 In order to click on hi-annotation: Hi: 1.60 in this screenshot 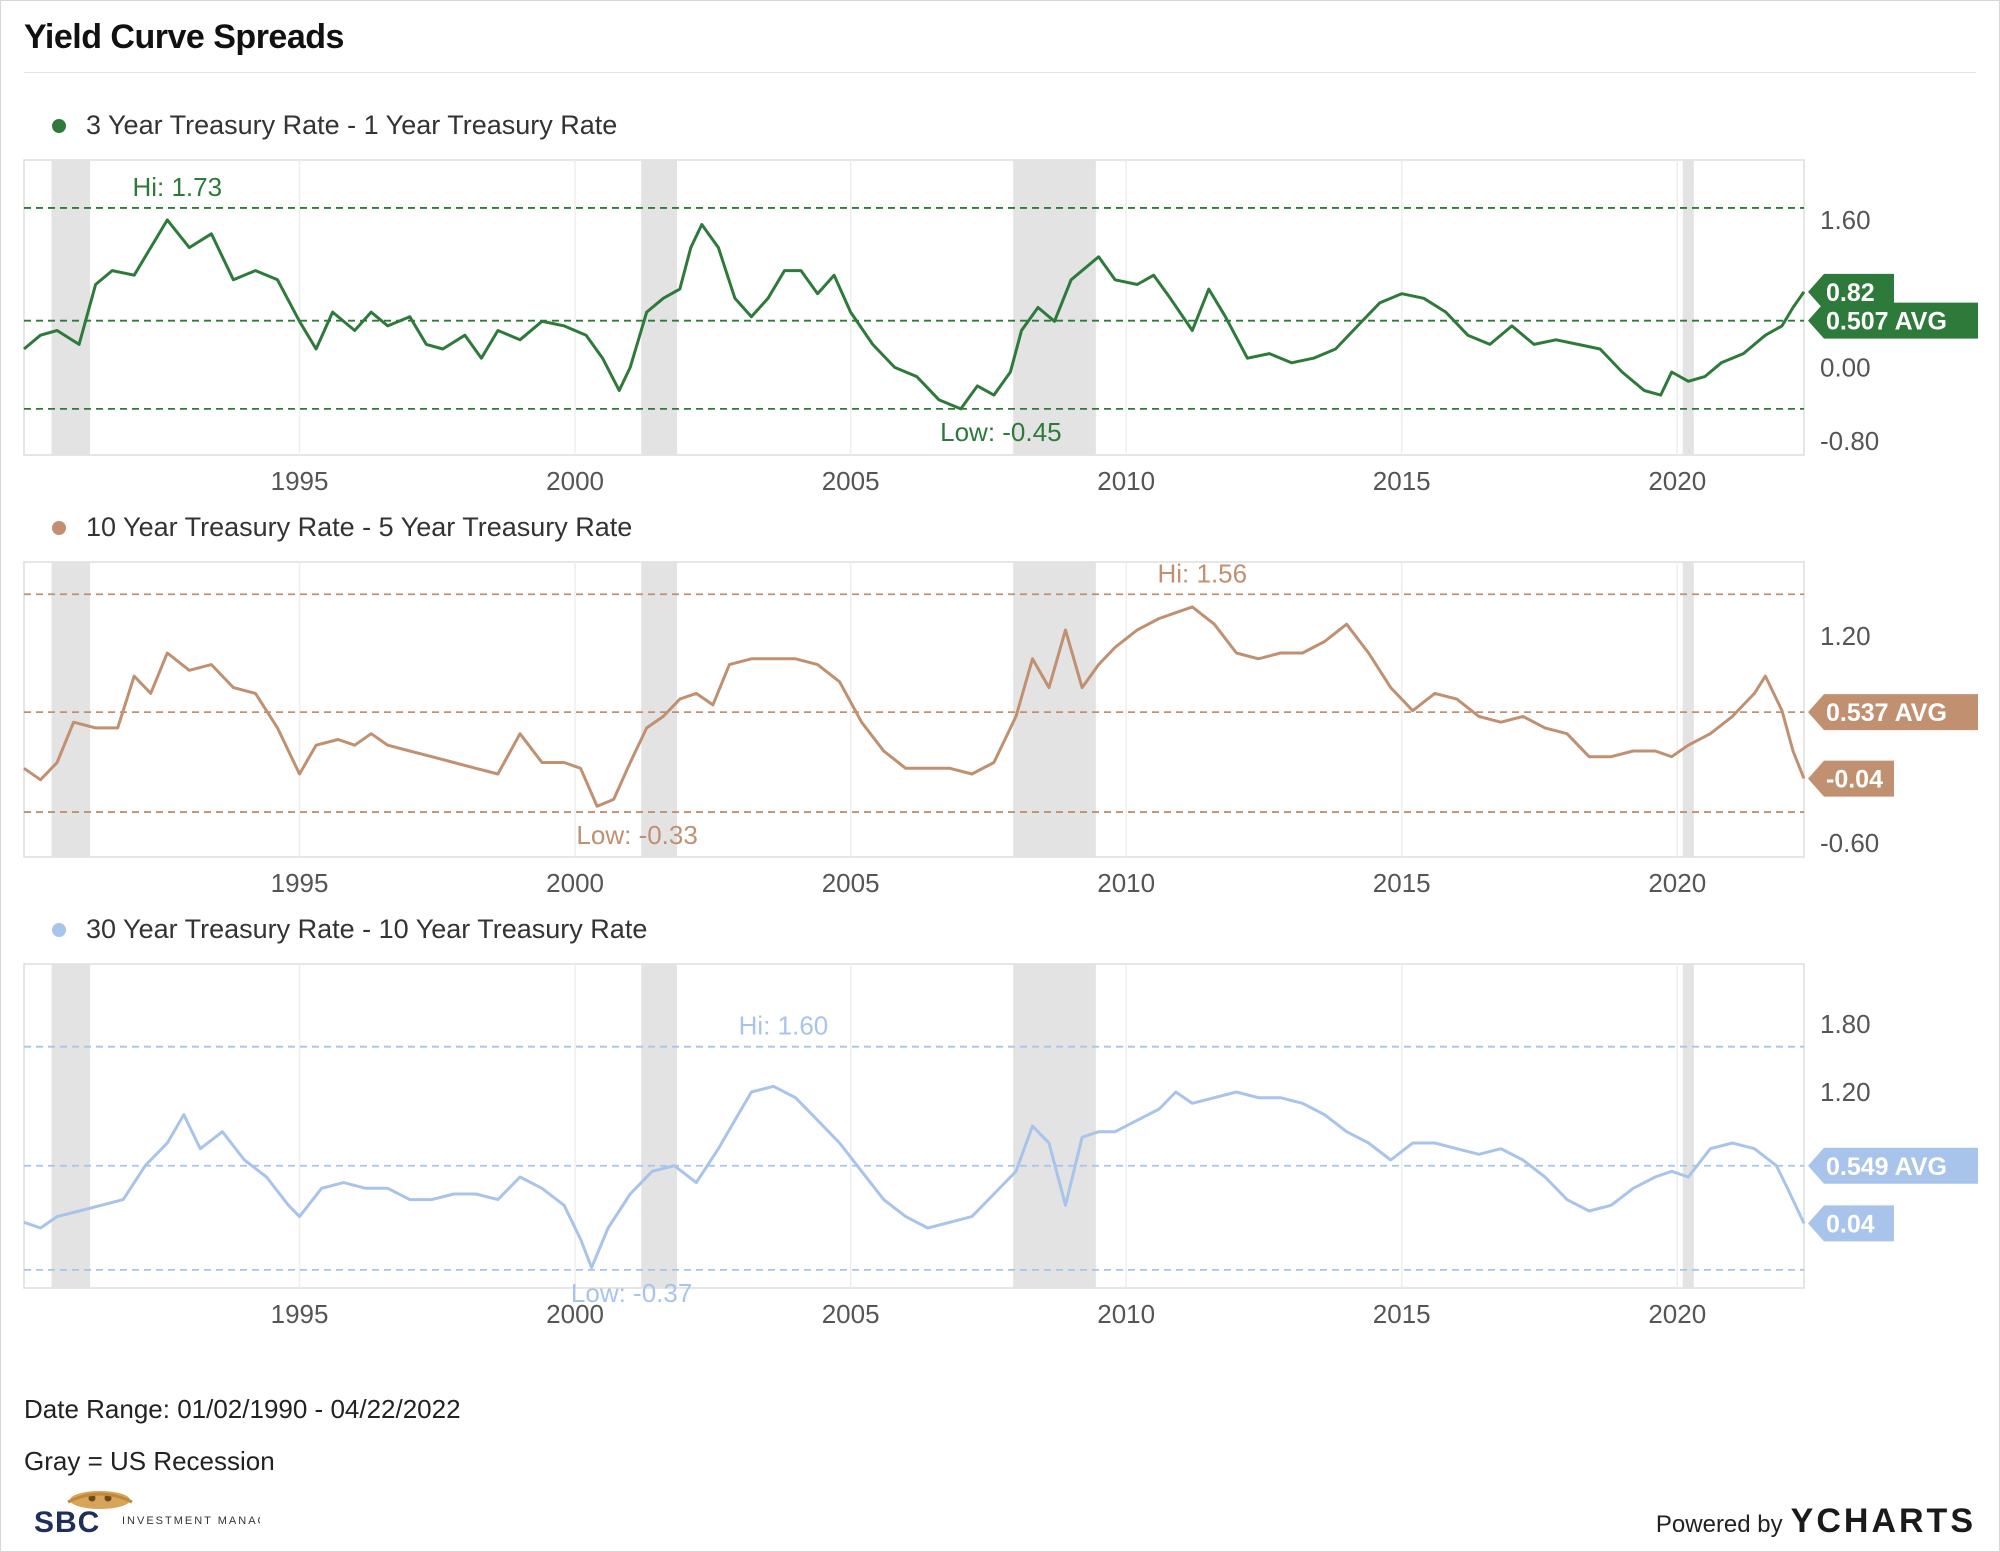, I will do `click(784, 1026)`.